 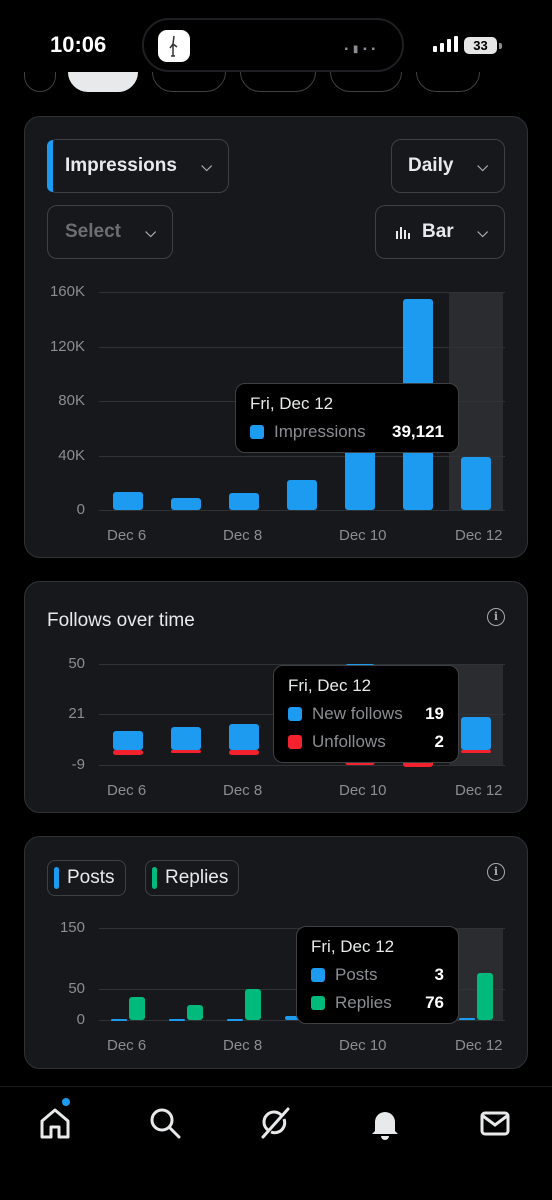 I want to click on notifications-icon, so click(x=385, y=1123).